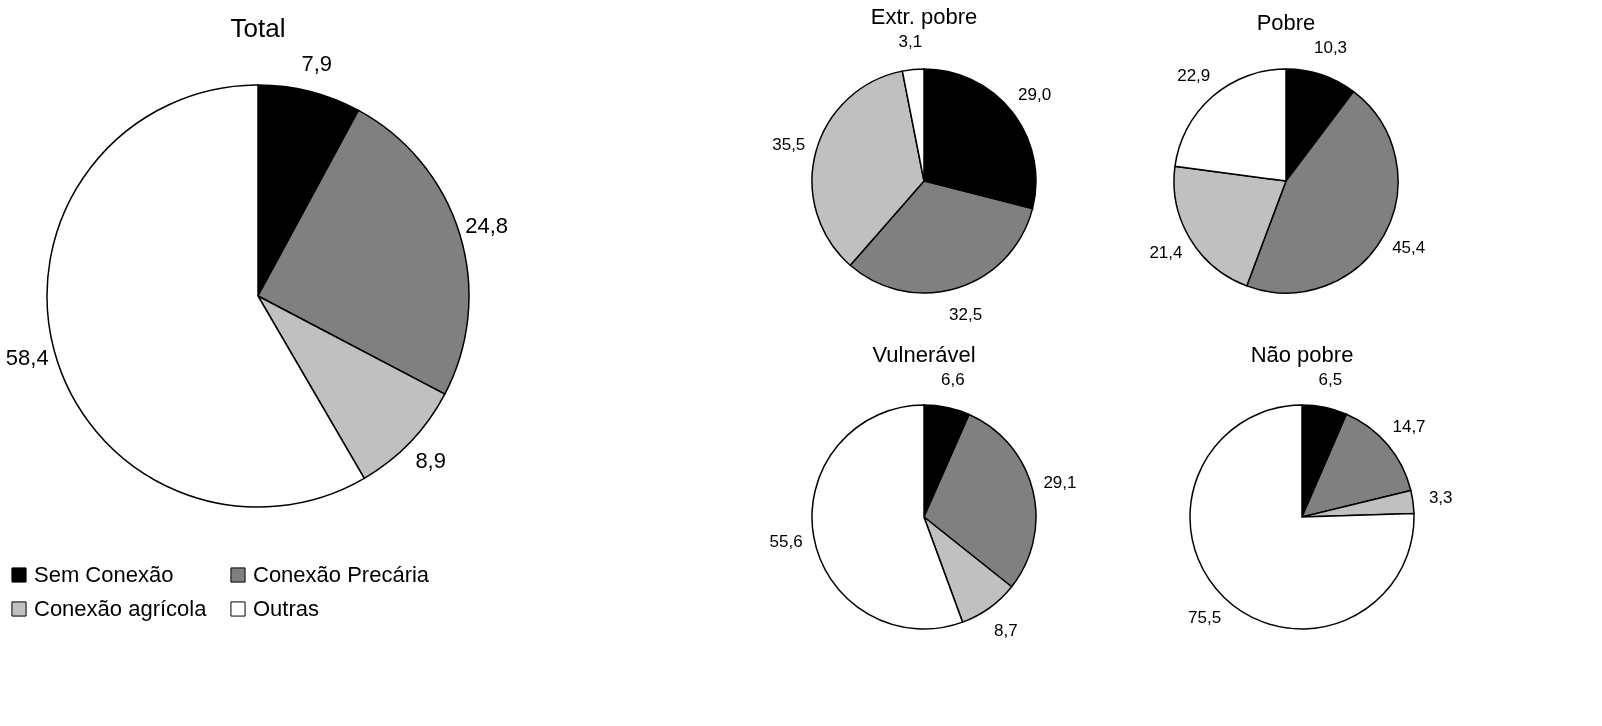 Image resolution: width=1602 pixels, height=726 pixels. Describe the element at coordinates (924, 354) in the screenshot. I see `chart-title: Vulnerável` at that location.